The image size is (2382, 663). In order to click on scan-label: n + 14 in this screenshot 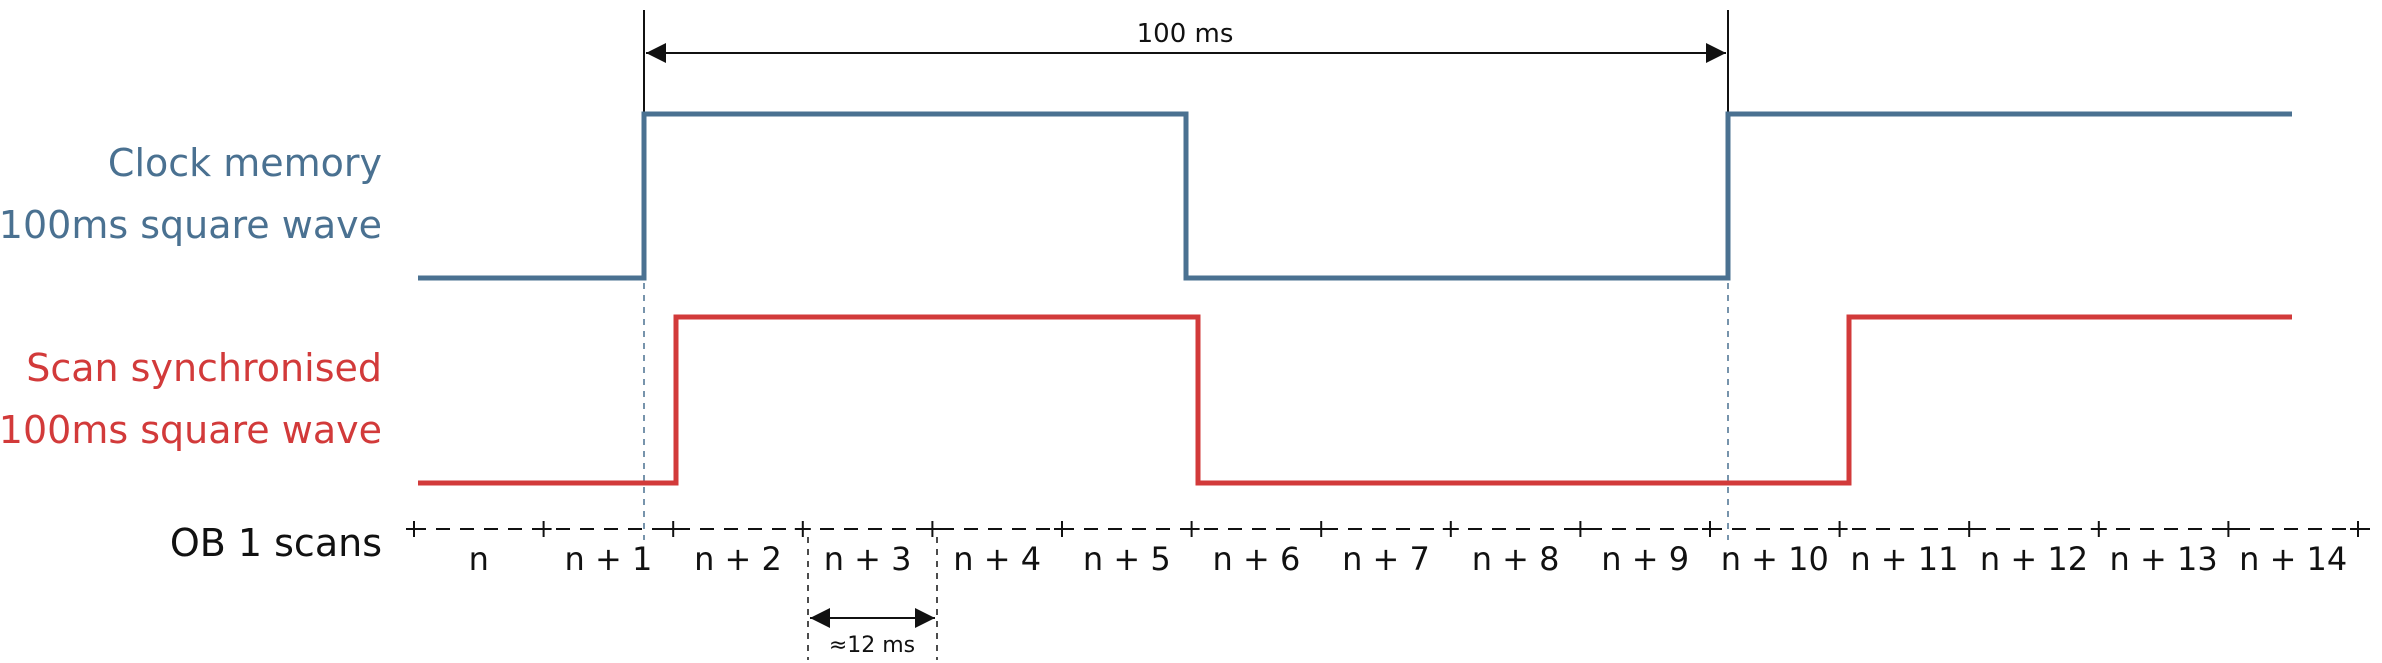, I will do `click(2293, 559)`.